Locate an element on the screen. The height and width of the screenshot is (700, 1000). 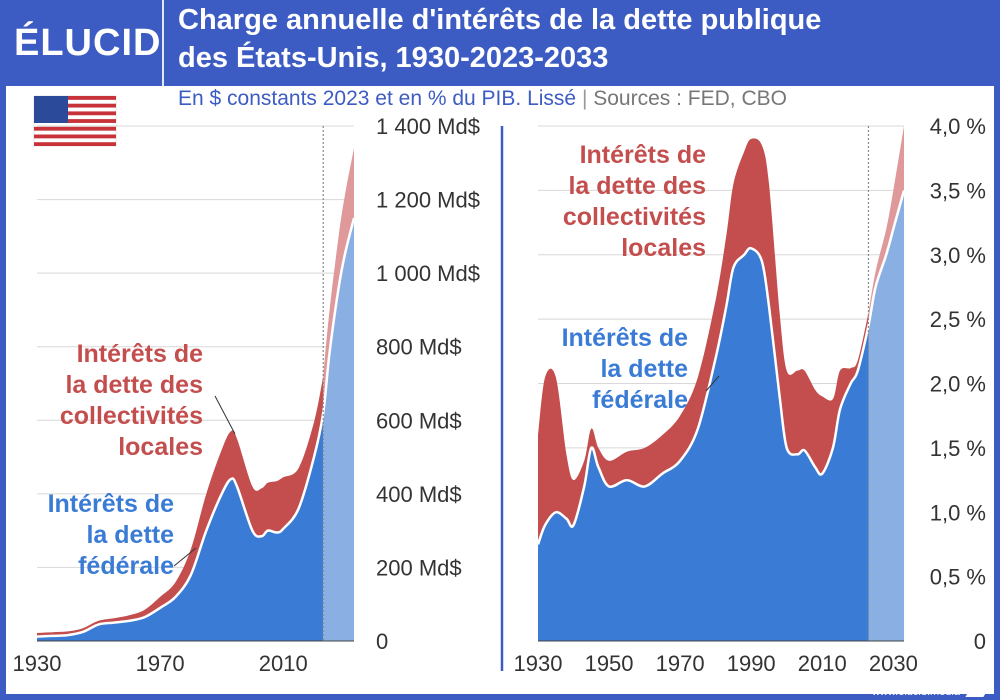
label-federal-debt-right: fédérale is located at coordinates (640, 400).